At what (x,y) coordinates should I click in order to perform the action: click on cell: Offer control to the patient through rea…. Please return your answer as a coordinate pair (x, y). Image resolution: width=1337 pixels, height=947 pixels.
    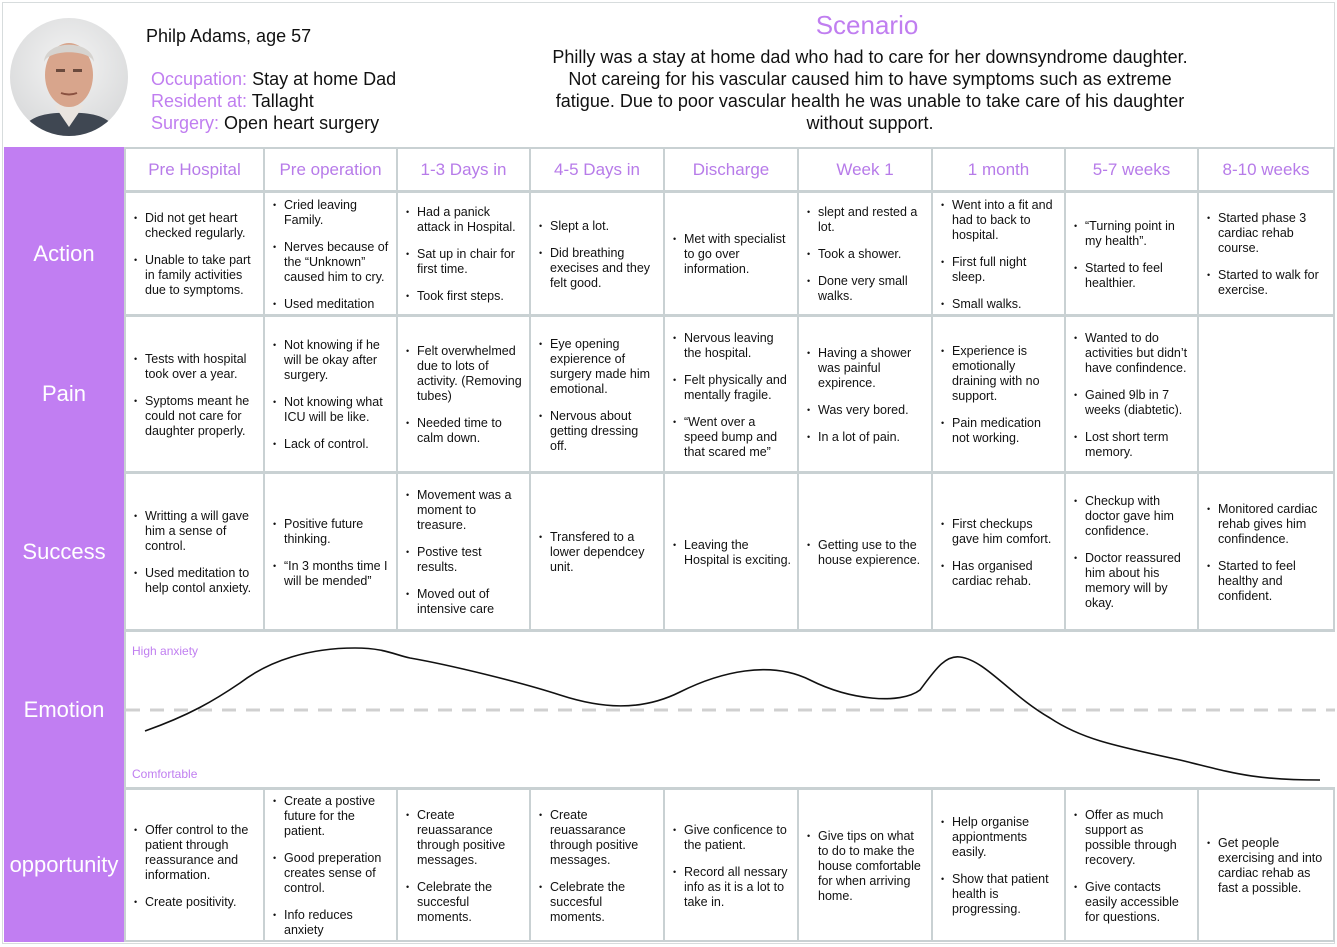
    Looking at the image, I should click on (194, 865).